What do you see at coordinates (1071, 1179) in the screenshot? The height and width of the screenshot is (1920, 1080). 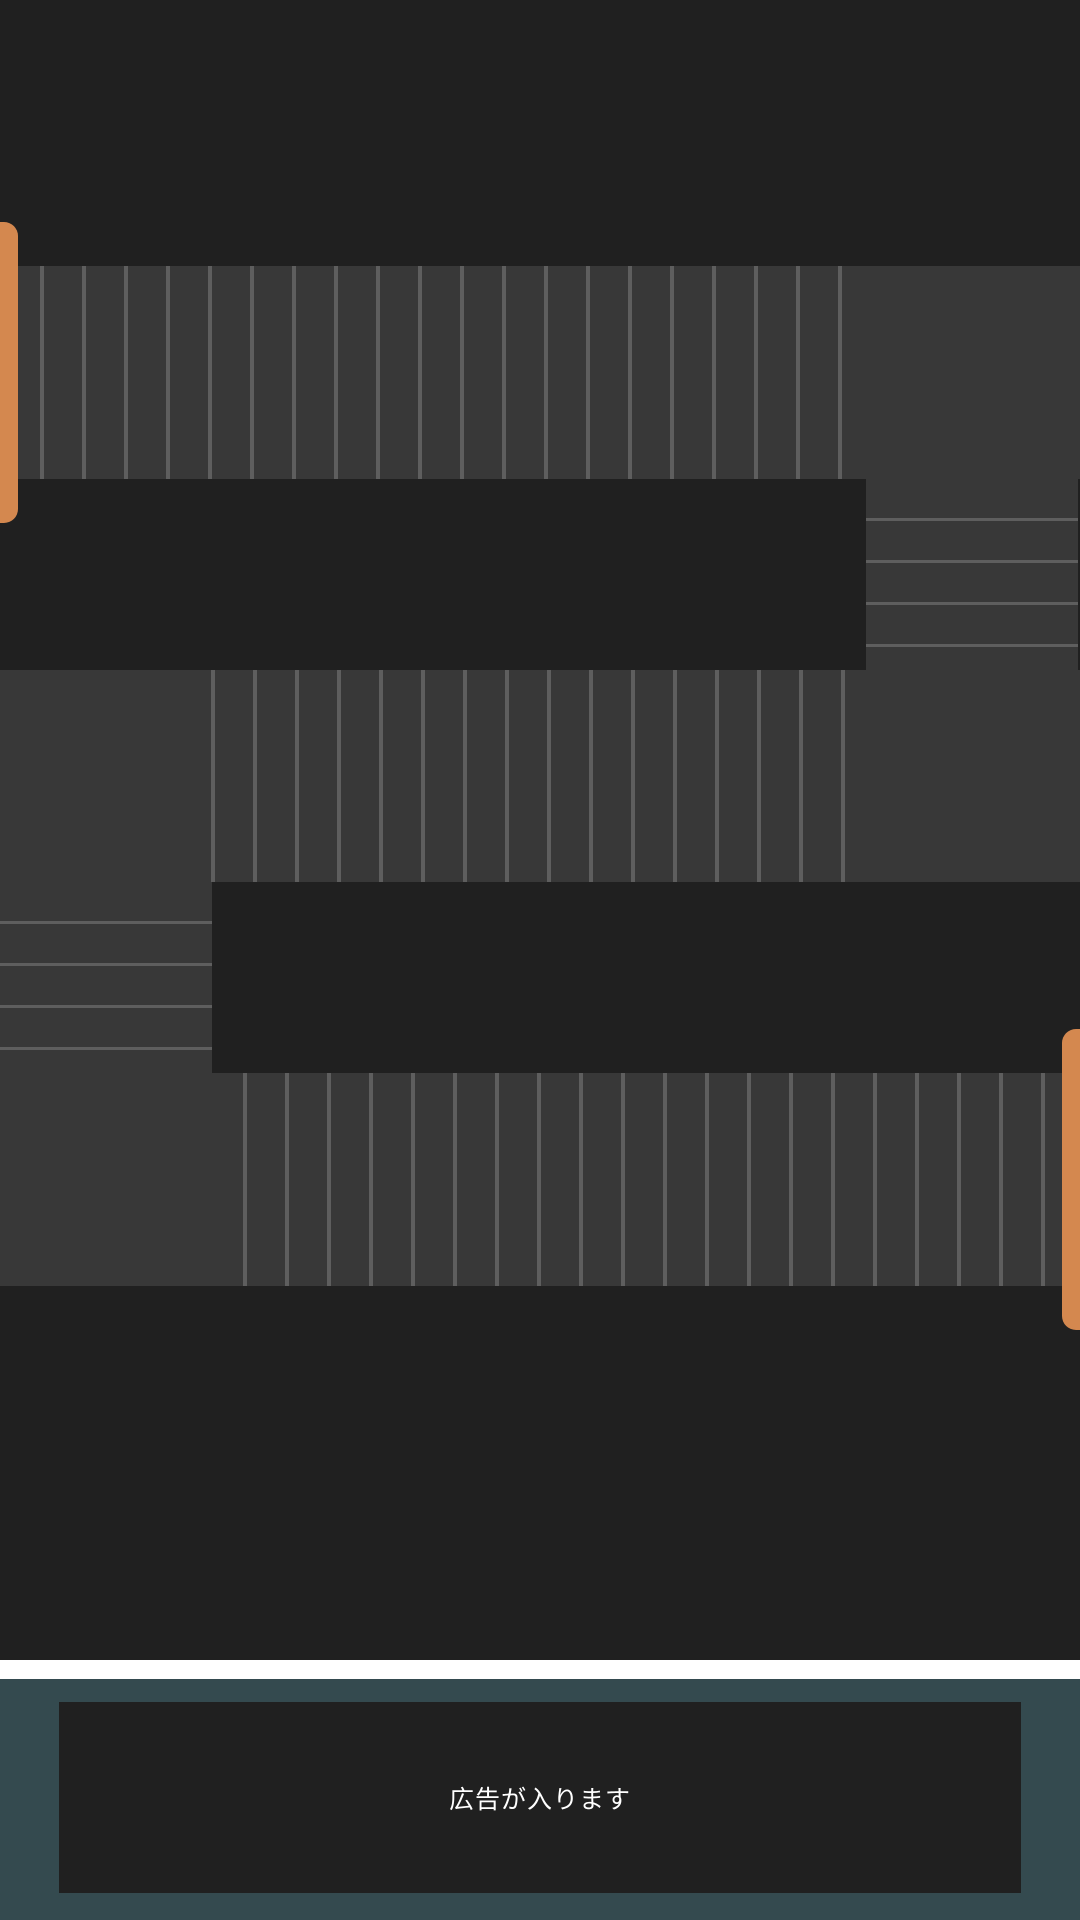 I see `player-paddle-right` at bounding box center [1071, 1179].